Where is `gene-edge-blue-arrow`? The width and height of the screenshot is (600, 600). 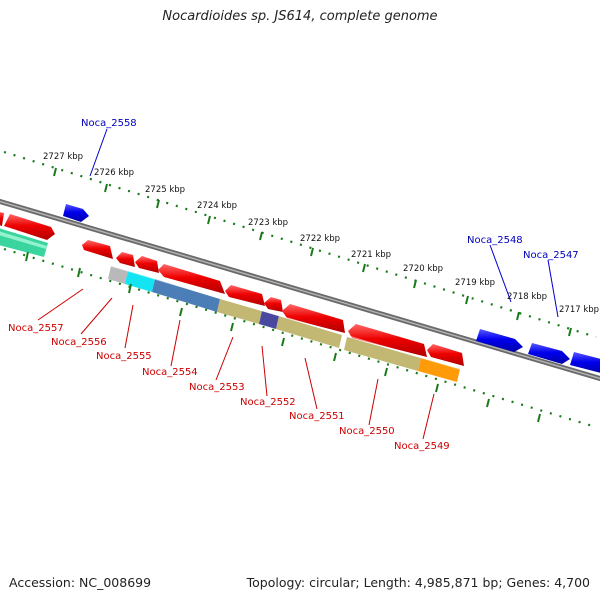
gene-edge-blue-arrow is located at coordinates (585, 363).